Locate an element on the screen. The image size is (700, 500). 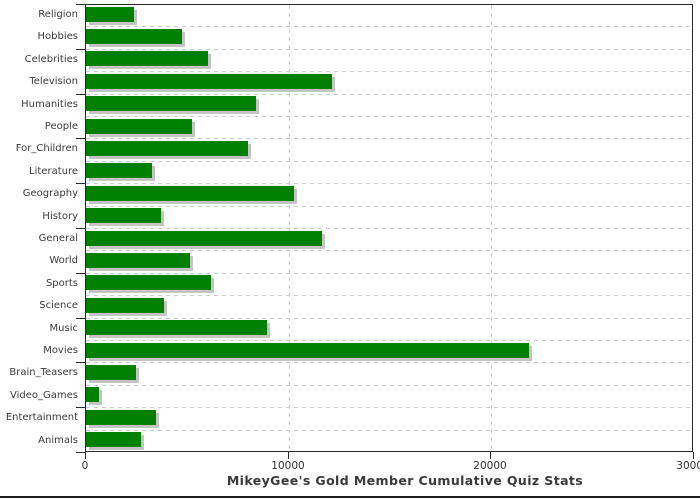
x-tick-label: 30000 is located at coordinates (688, 466).